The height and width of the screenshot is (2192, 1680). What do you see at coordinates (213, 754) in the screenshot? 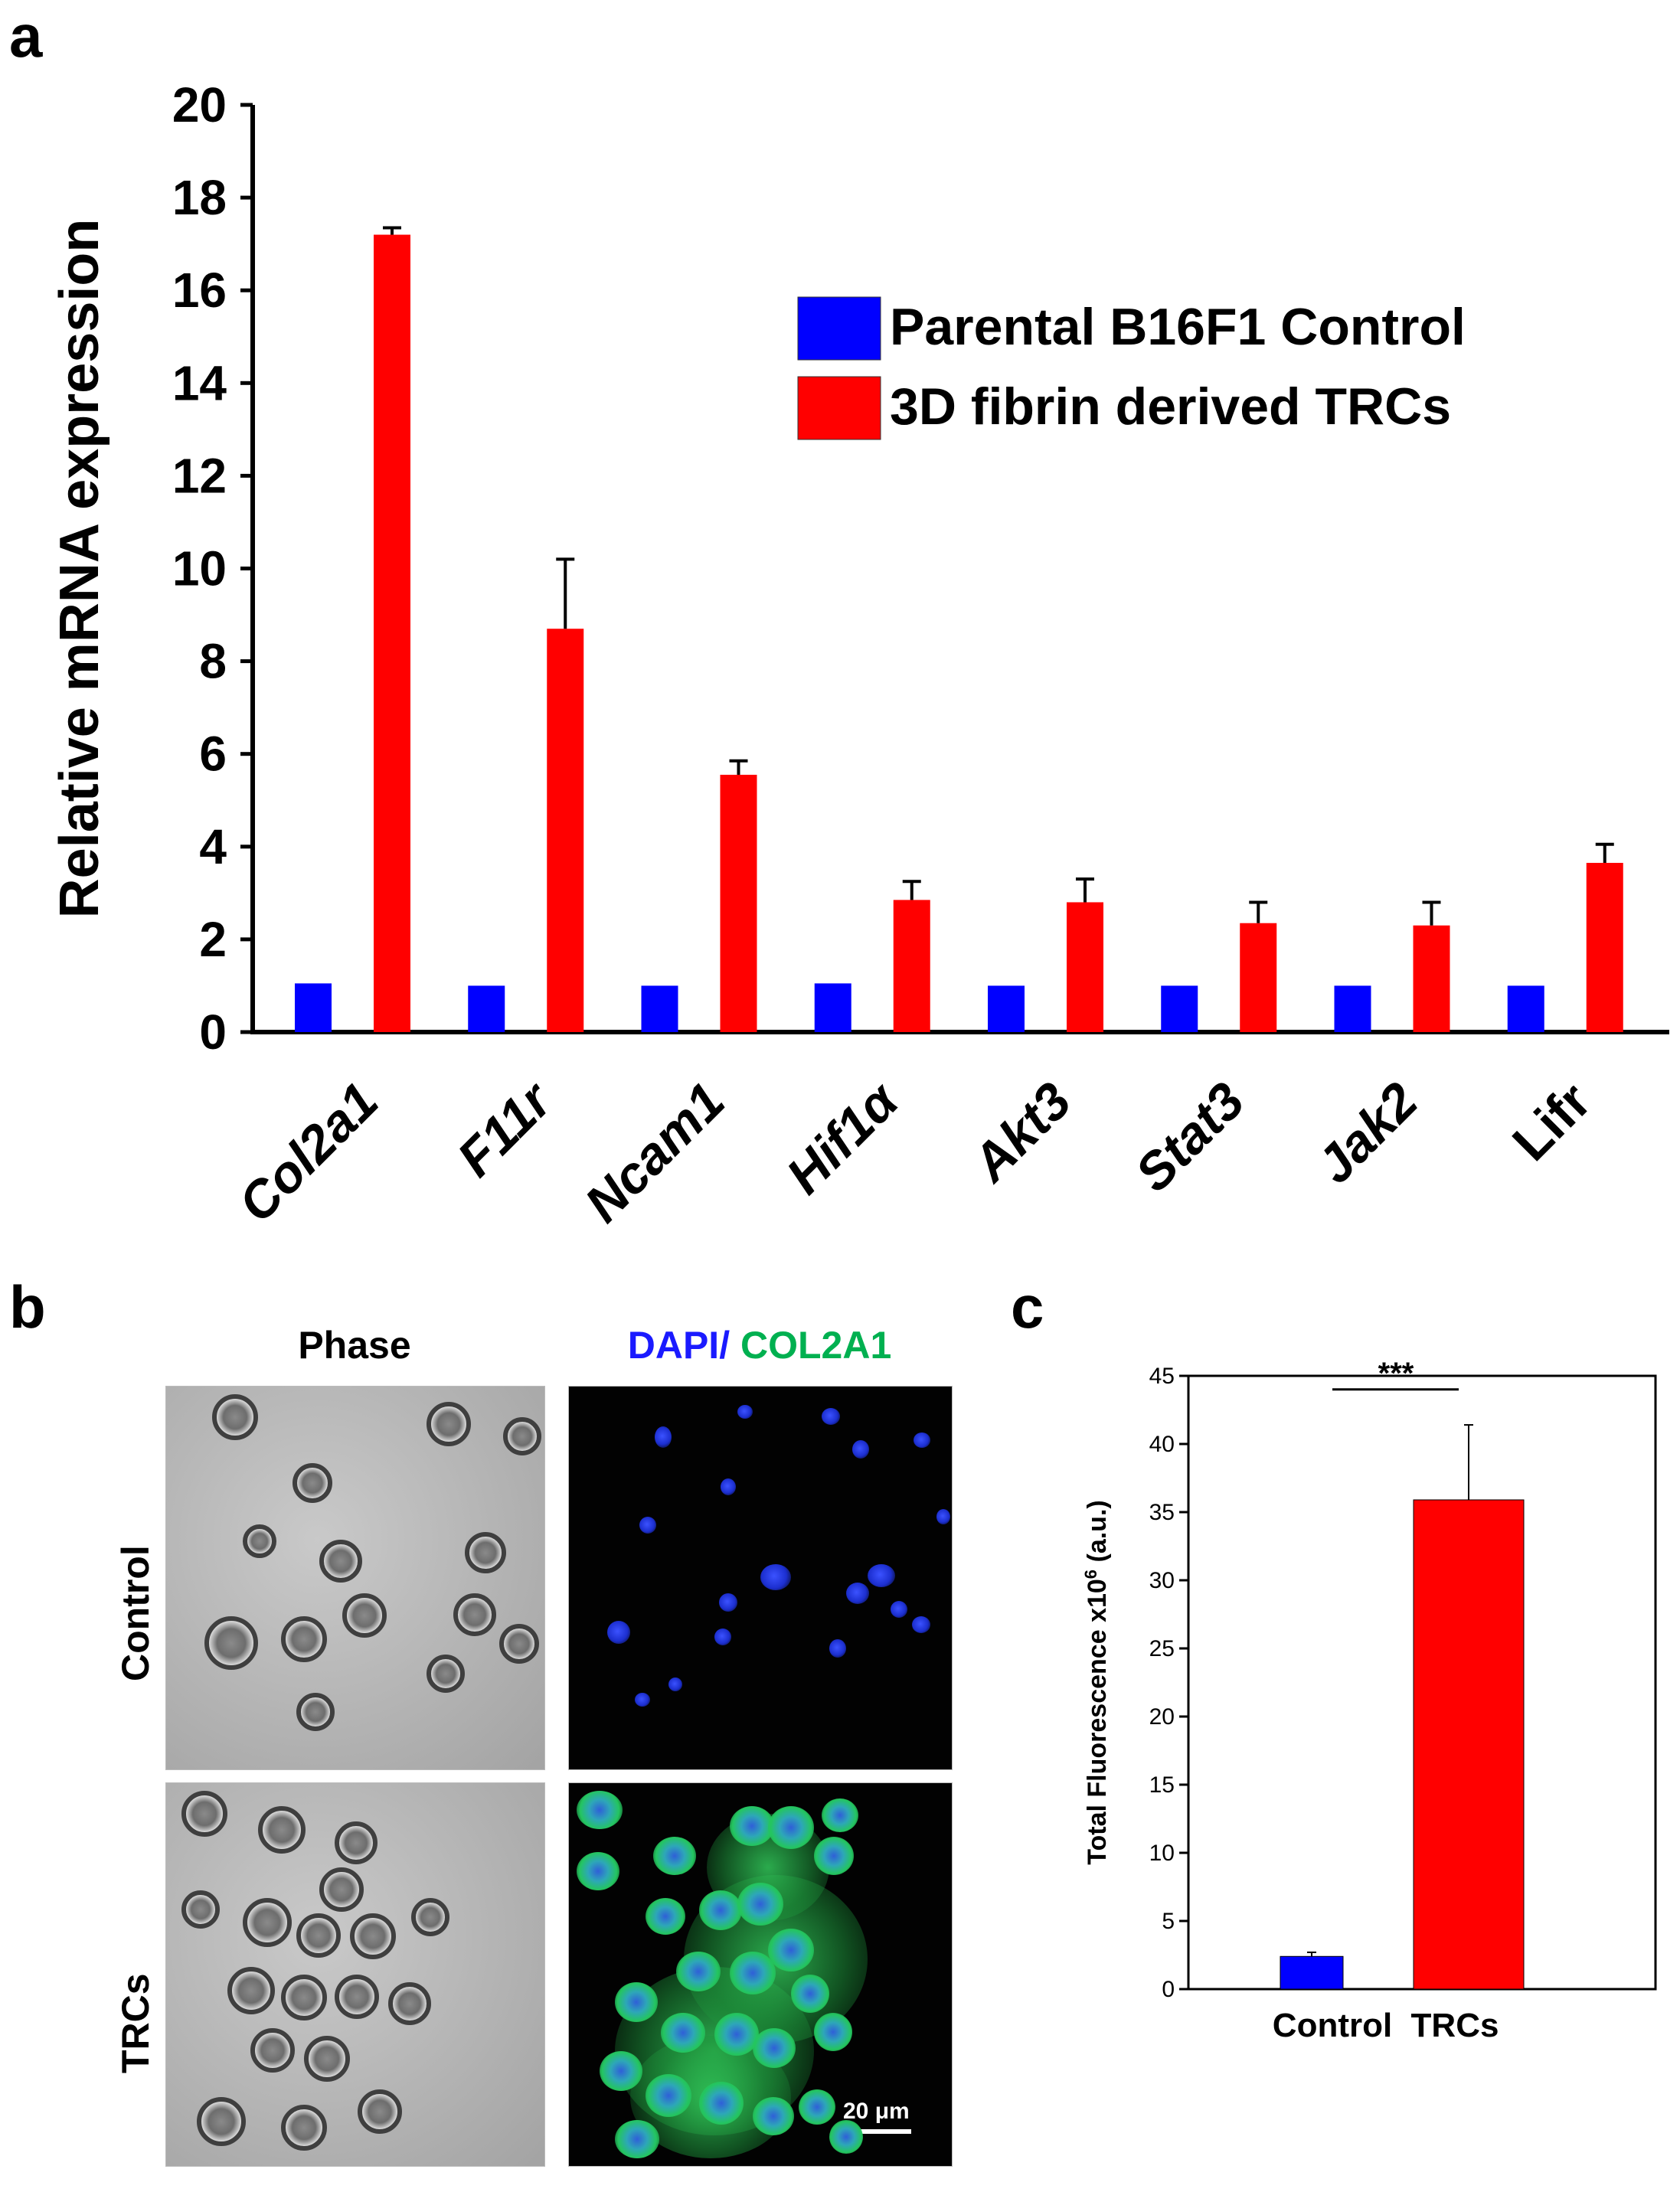
I see `y-tick-label-a-3: 6` at bounding box center [213, 754].